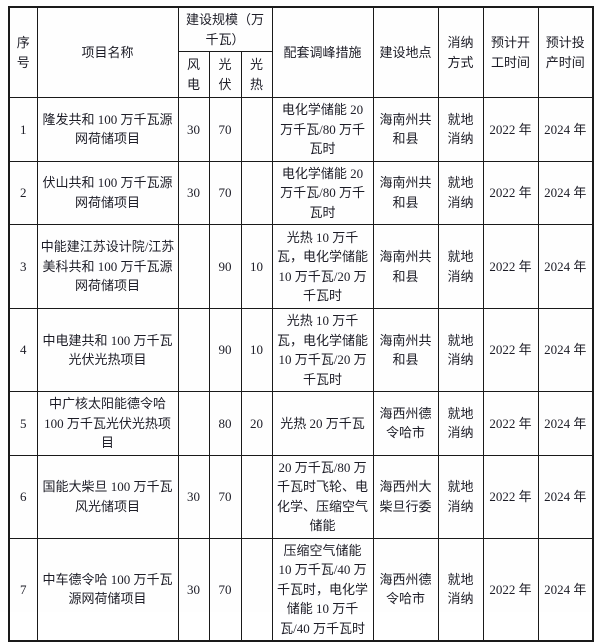 The image size is (600, 642). Describe the element at coordinates (107, 350) in the screenshot. I see `cell-project-name: 中电建共和 100 万千瓦光伏光热项目` at that location.